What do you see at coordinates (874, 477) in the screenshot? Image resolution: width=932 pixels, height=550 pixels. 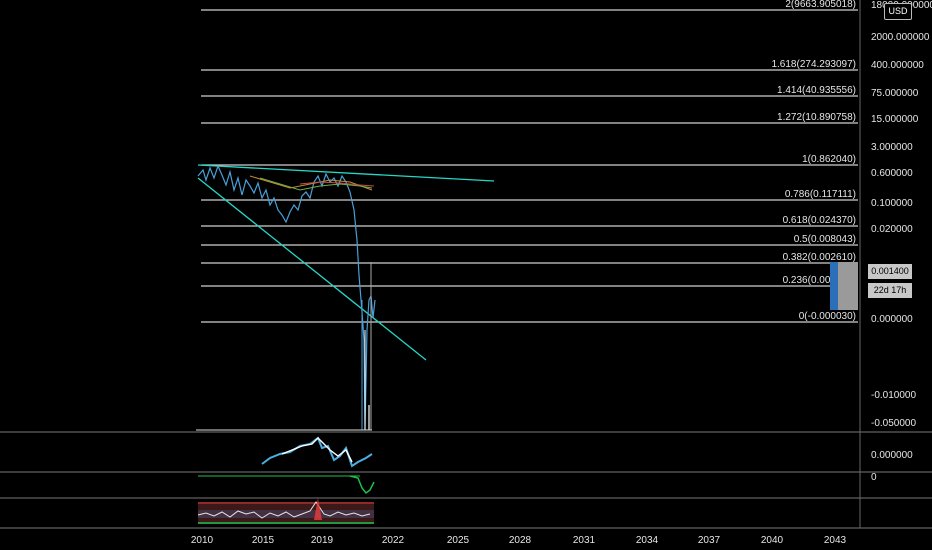 I see `indicator-2-value: 0` at bounding box center [874, 477].